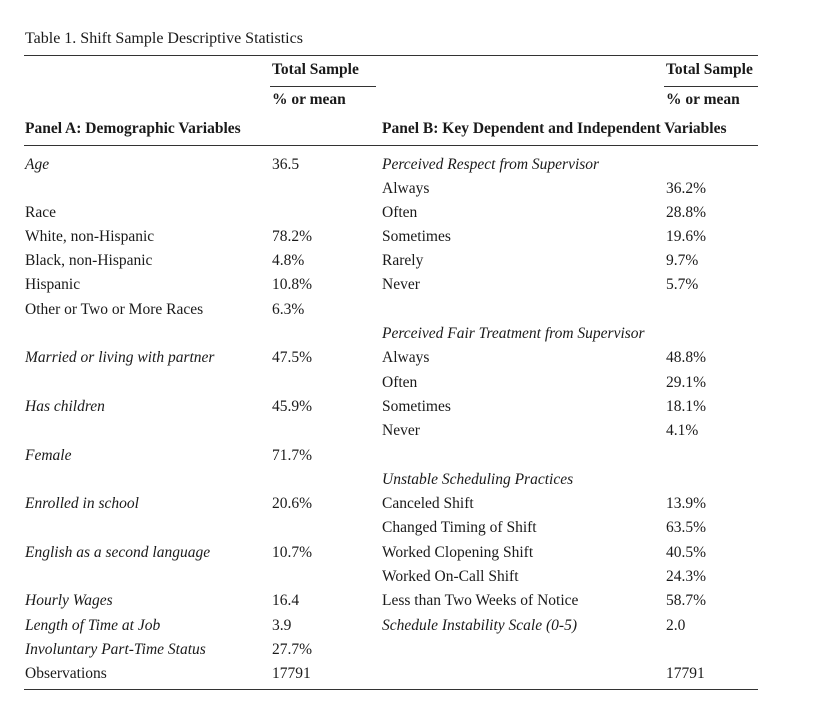 The height and width of the screenshot is (720, 817). Describe the element at coordinates (292, 284) in the screenshot. I see `panel-a-value: 10.8%` at that location.